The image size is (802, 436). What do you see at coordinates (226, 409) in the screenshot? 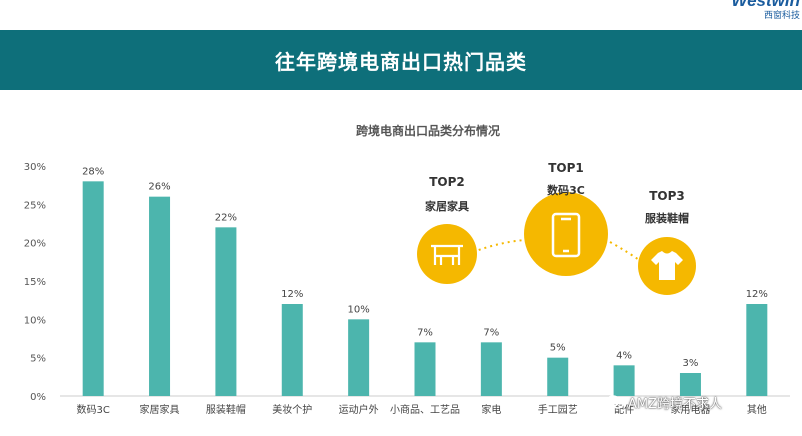
I see `x-tick-label: 服装鞋帽` at bounding box center [226, 409].